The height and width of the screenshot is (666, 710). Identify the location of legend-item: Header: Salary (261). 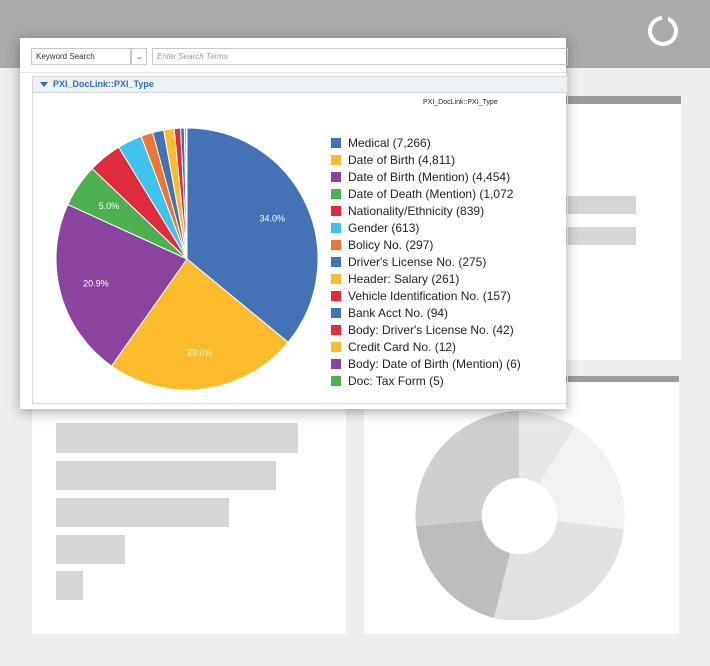
(426, 278).